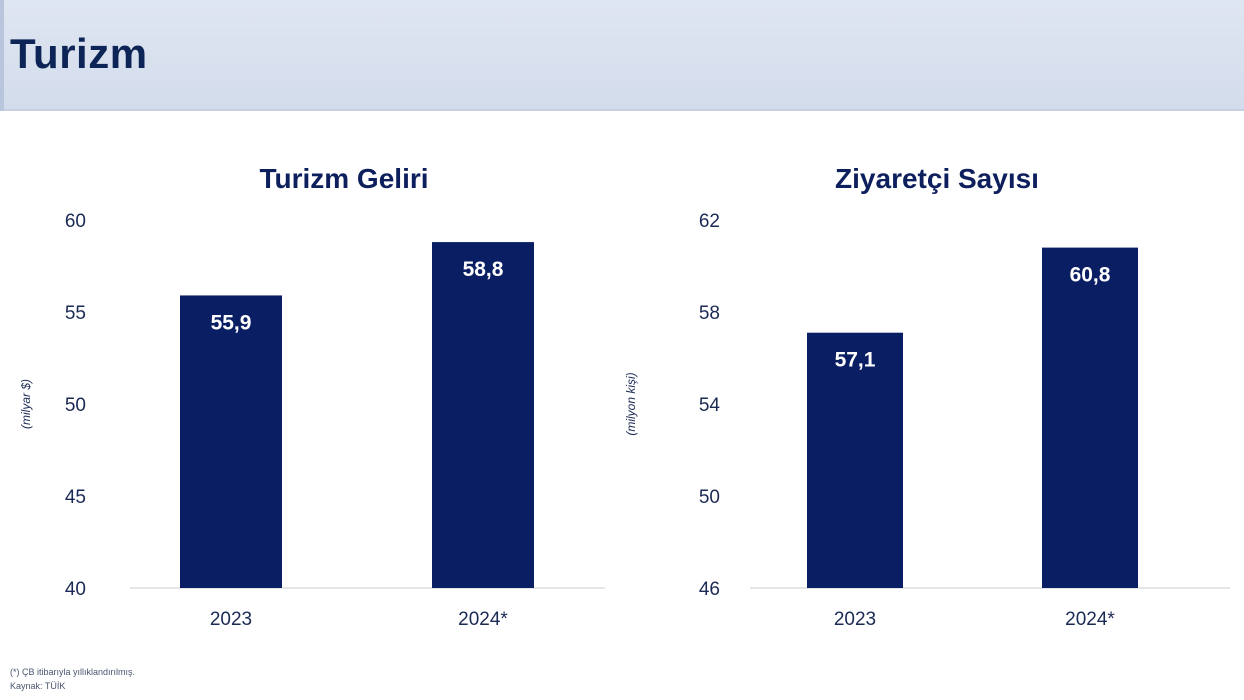 The image size is (1244, 700). What do you see at coordinates (855, 360) in the screenshot?
I see `bar-value-label: 57,1` at bounding box center [855, 360].